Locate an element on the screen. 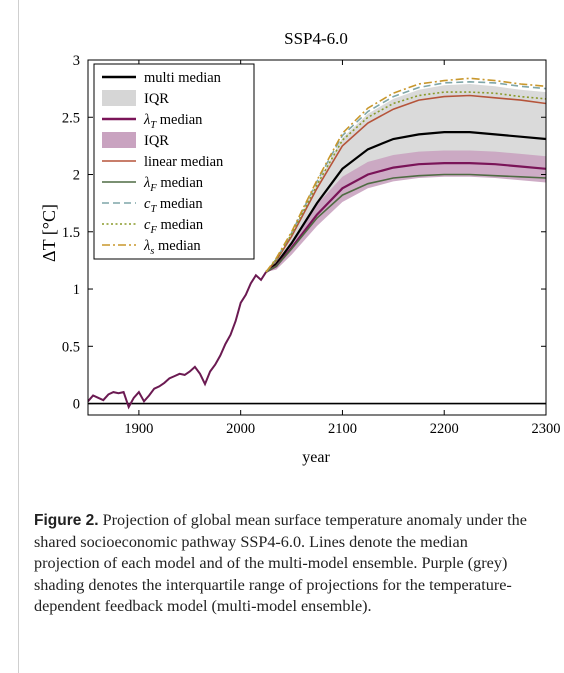 The height and width of the screenshot is (673, 564). series-line-linear-median is located at coordinates (405, 183).